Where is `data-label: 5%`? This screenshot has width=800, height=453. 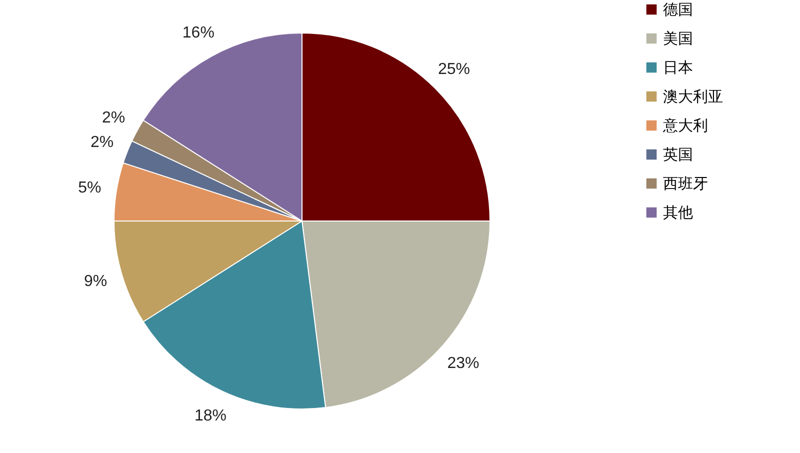
data-label: 5% is located at coordinates (90, 187).